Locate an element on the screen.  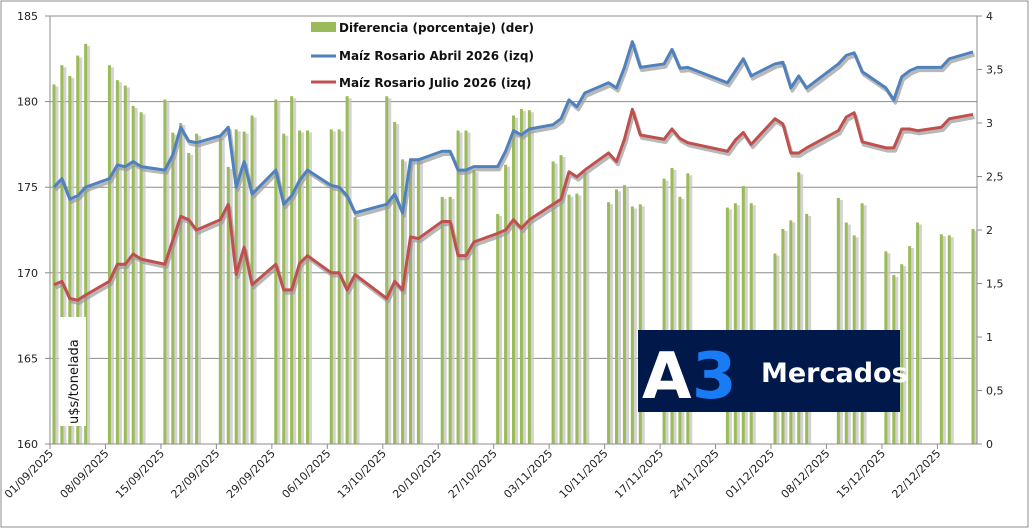
y-tick-label: 165 is located at coordinates (27, 358).